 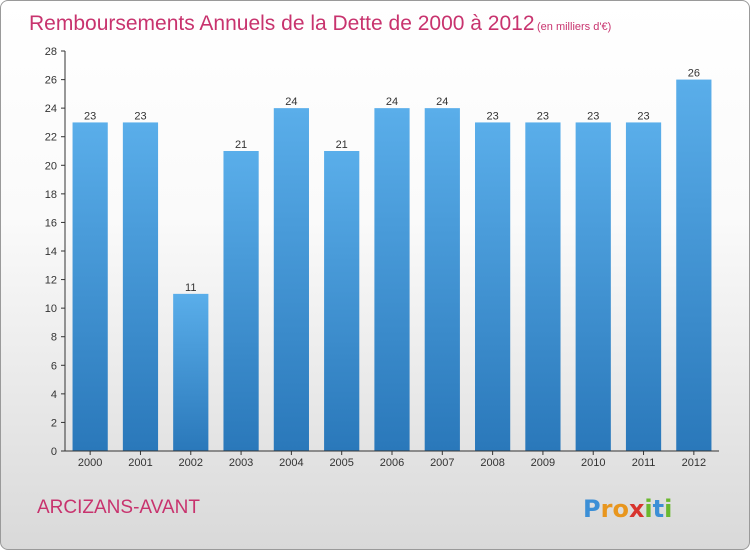 What do you see at coordinates (592, 509) in the screenshot?
I see `logo-letter: P` at bounding box center [592, 509].